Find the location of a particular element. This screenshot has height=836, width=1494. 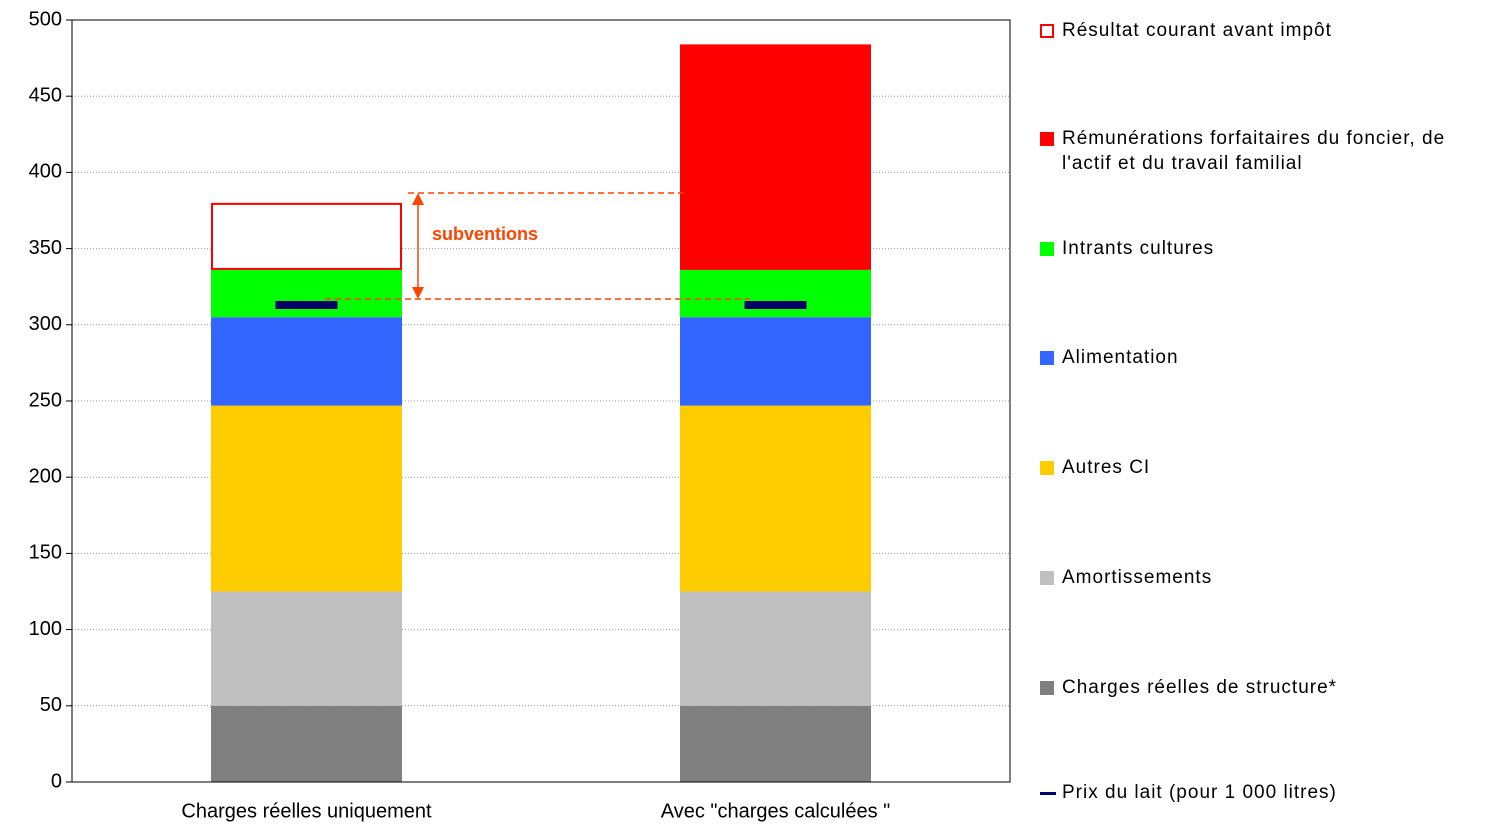

y-tick-label: 50 is located at coordinates (51, 705).